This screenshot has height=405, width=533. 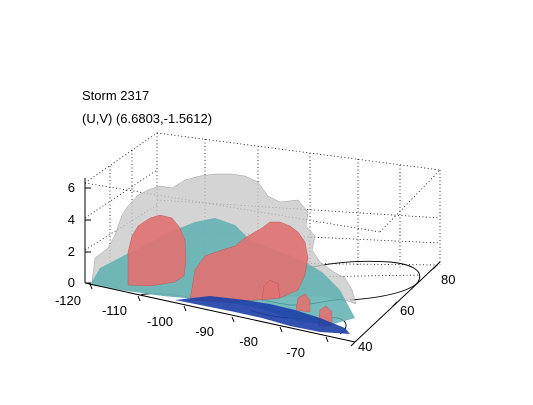 What do you see at coordinates (262, 315) in the screenshot?
I see `base-isosurface` at bounding box center [262, 315].